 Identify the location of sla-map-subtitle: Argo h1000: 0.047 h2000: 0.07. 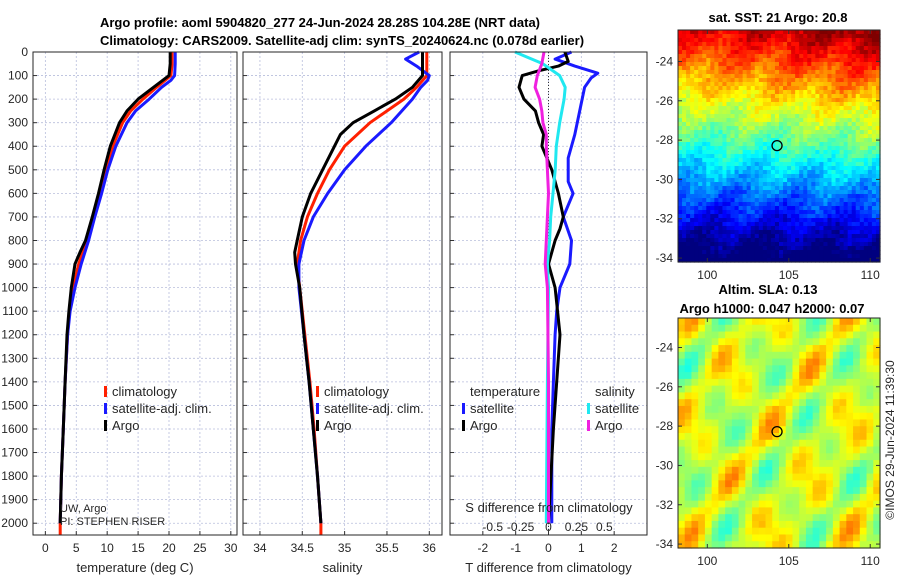
(772, 308).